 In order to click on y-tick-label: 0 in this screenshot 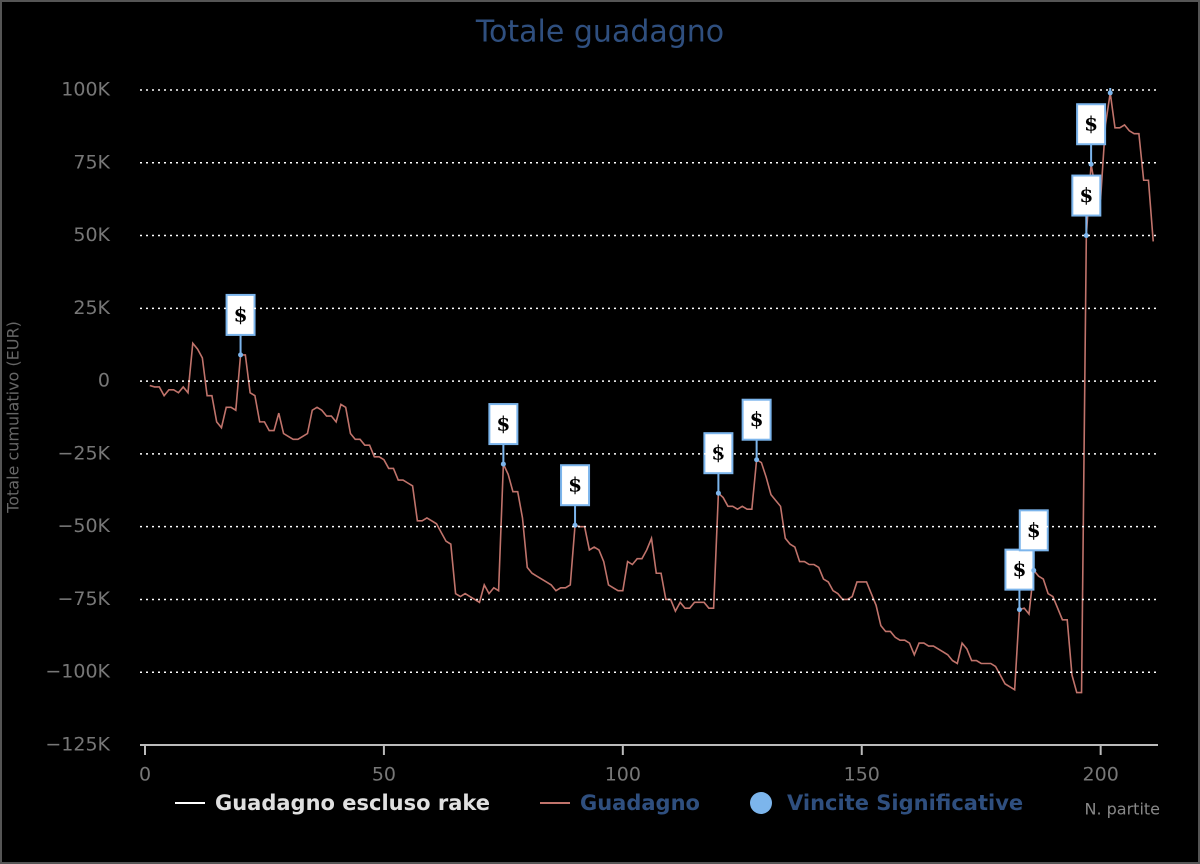, I will do `click(104, 381)`.